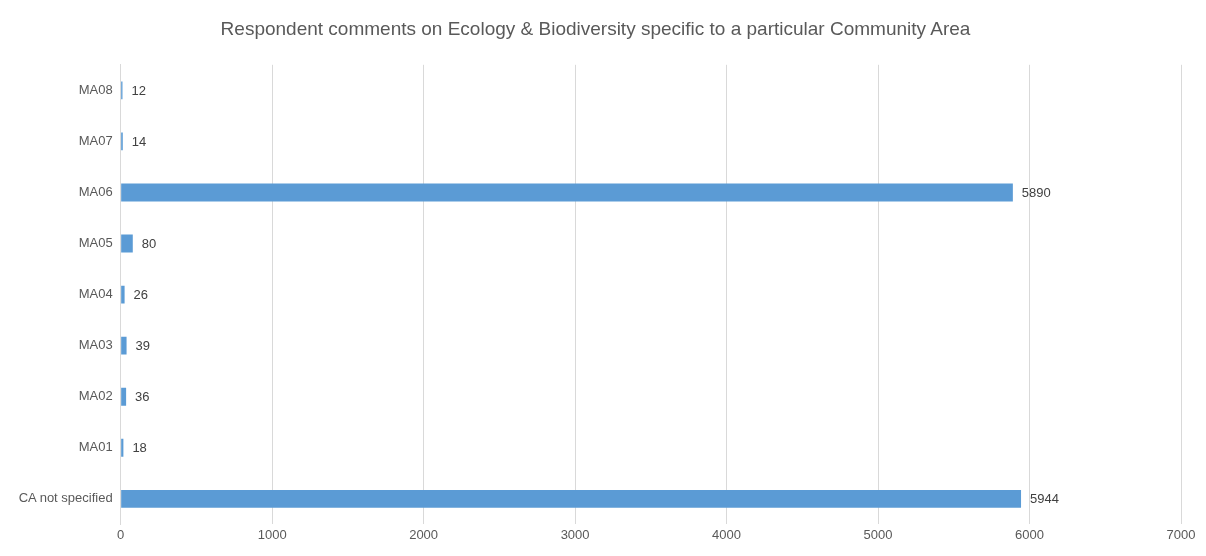 This screenshot has height=556, width=1206. Describe the element at coordinates (727, 534) in the screenshot. I see `x-tick-label: 4000` at that location.